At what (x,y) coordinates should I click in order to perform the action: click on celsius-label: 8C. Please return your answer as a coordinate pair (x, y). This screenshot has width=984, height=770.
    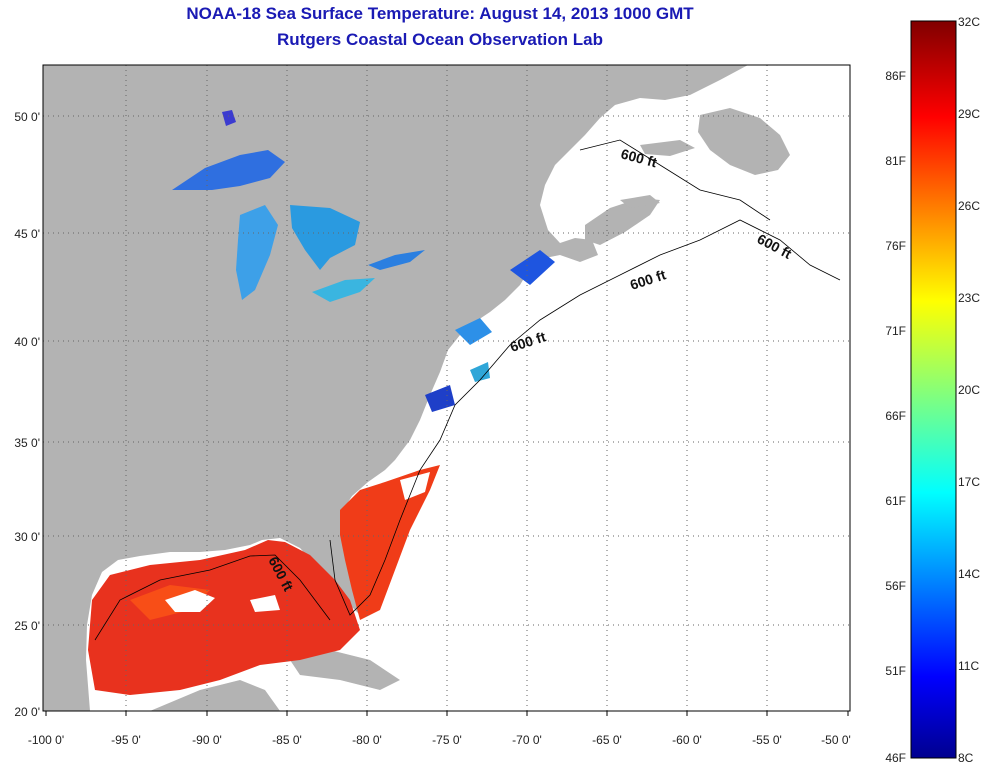
    Looking at the image, I should click on (966, 758).